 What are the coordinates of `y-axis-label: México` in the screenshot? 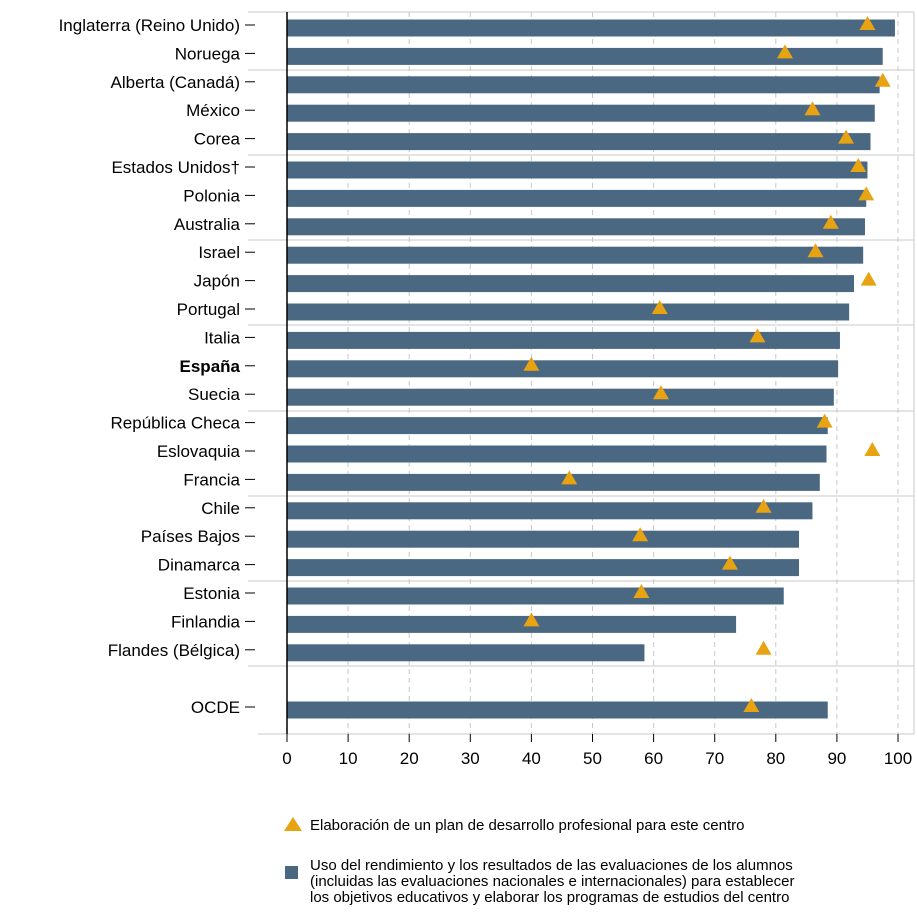 It's located at (213, 110).